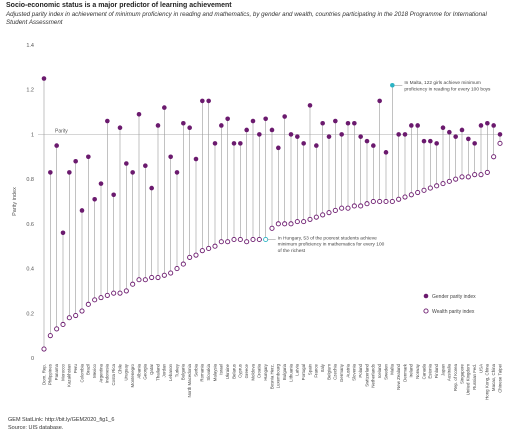  I want to click on x-tick-label: Portugal, so click(303, 372).